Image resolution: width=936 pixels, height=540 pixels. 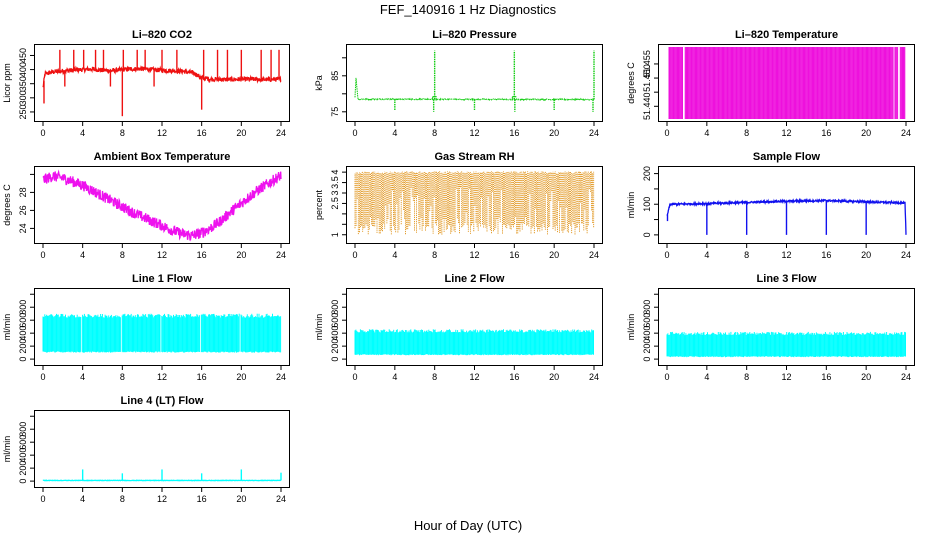 What do you see at coordinates (23, 97) in the screenshot?
I see `y-tick-label: 300` at bounding box center [23, 97].